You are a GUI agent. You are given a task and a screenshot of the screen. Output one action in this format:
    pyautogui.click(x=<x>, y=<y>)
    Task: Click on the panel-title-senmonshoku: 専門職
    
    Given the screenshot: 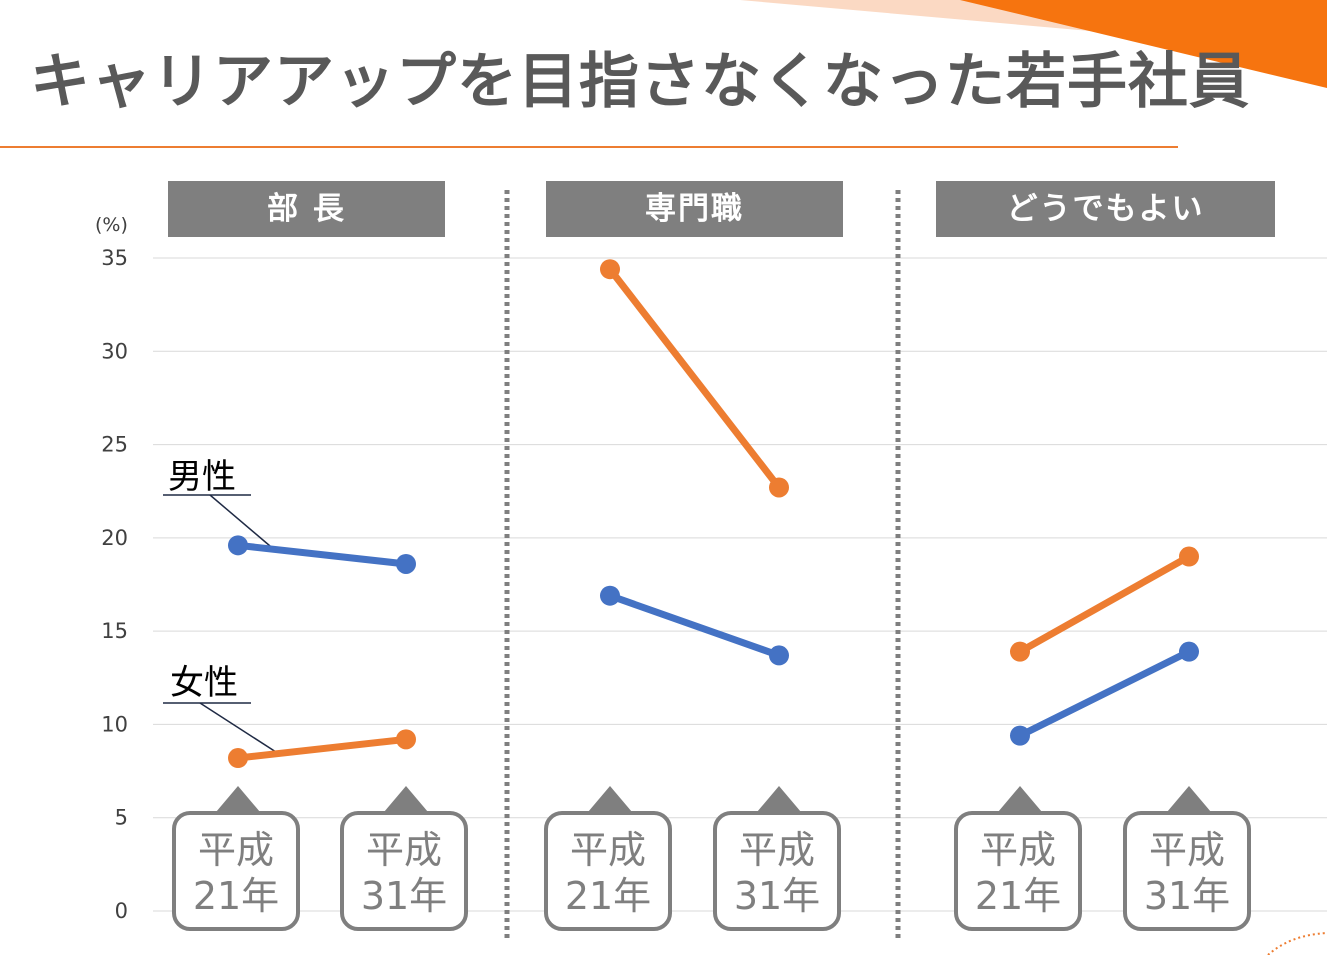 What is the action you would take?
    pyautogui.click(x=694, y=209)
    